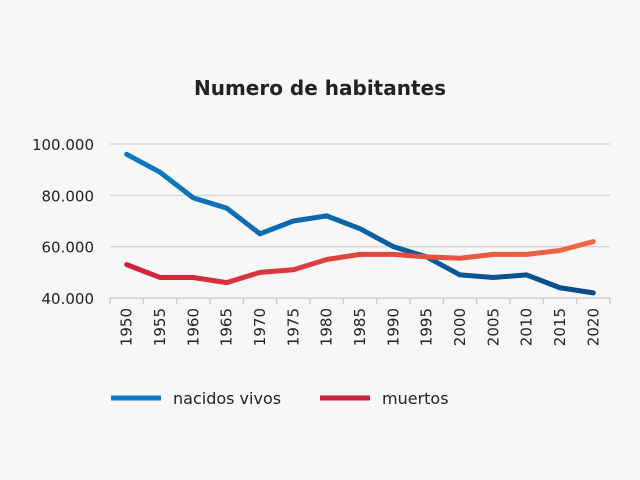 This screenshot has width=640, height=480. I want to click on series-line-muertos, so click(360, 262).